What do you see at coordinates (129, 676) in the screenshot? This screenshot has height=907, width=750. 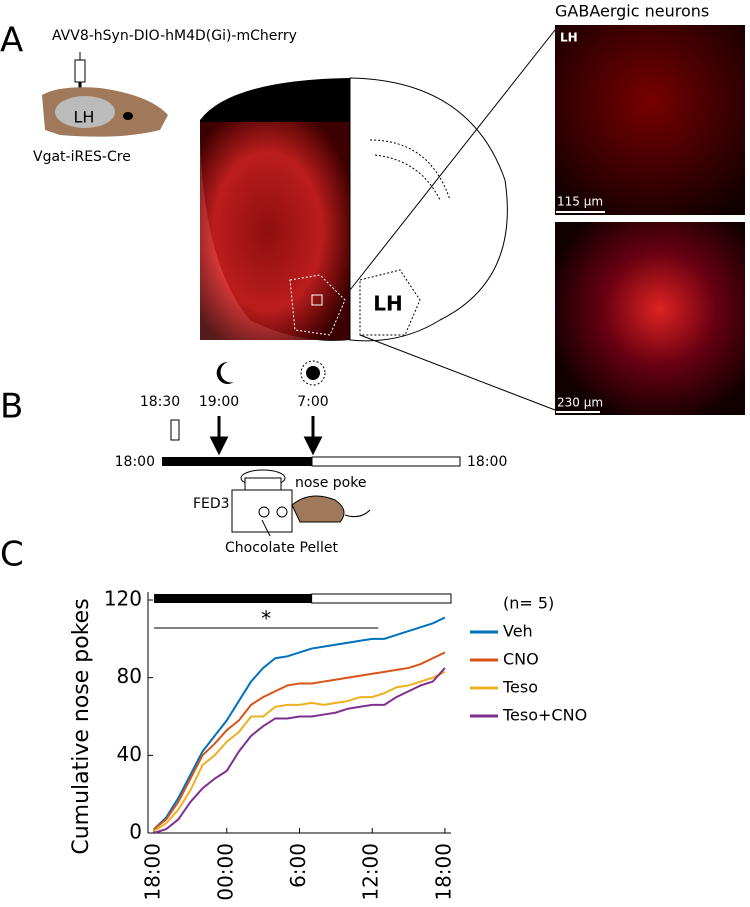 I see `y-tick-label: 80` at bounding box center [129, 676].